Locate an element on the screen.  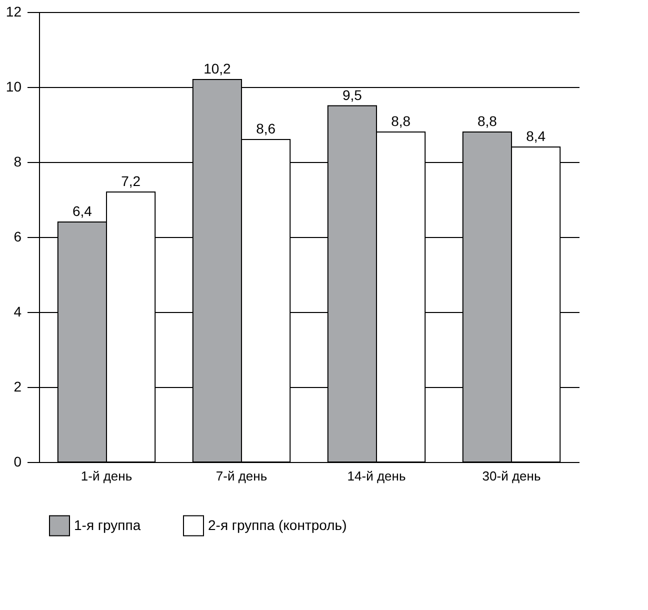
y-tick-label: 10 is located at coordinates (14, 86).